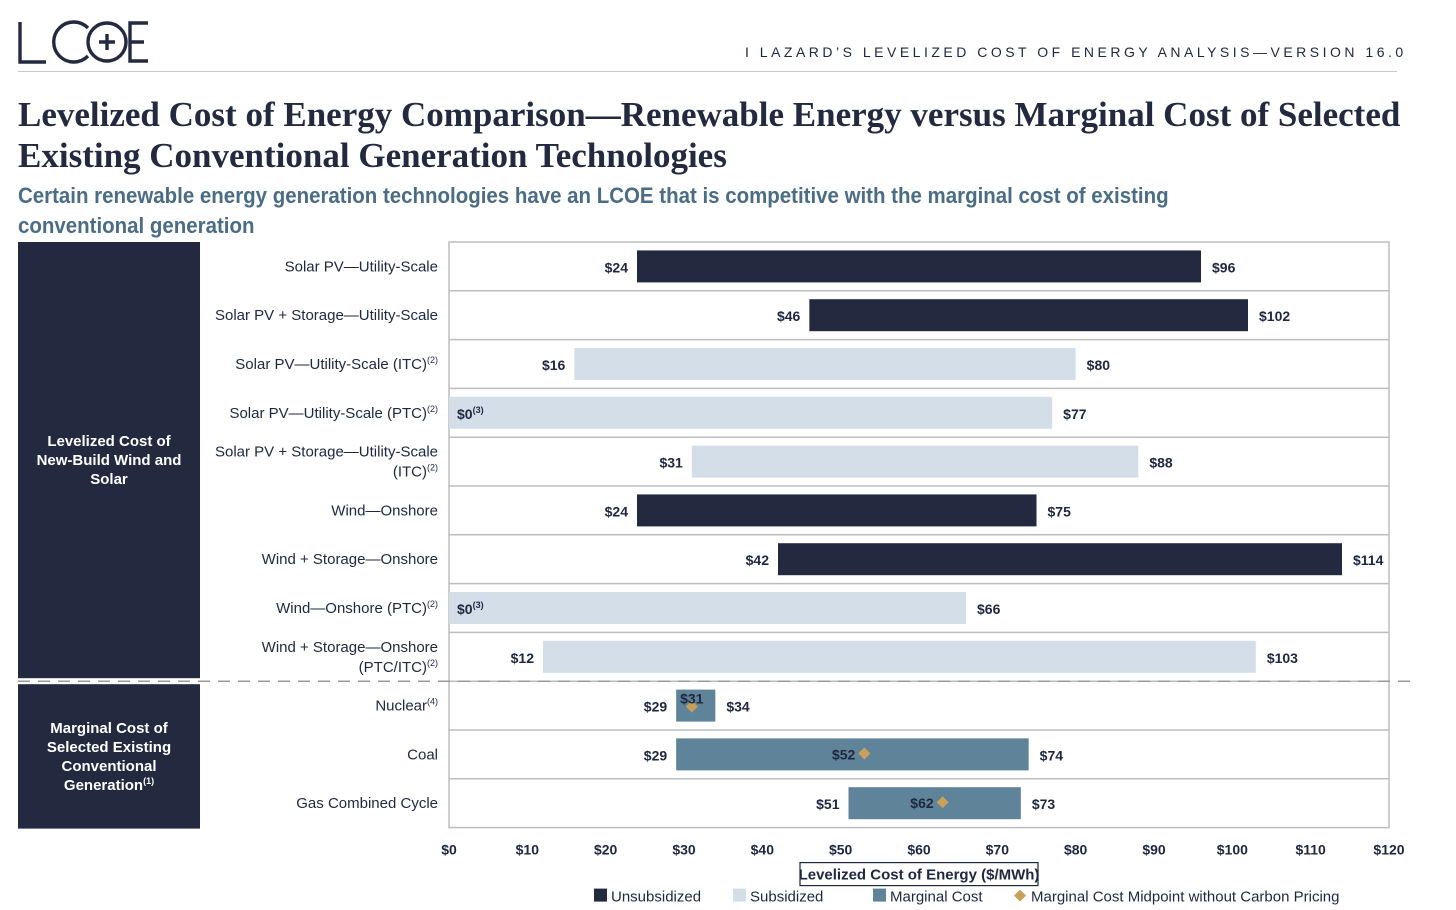 This screenshot has width=1456, height=910. Describe the element at coordinates (763, 850) in the screenshot. I see `x-tick-label: $40` at that location.